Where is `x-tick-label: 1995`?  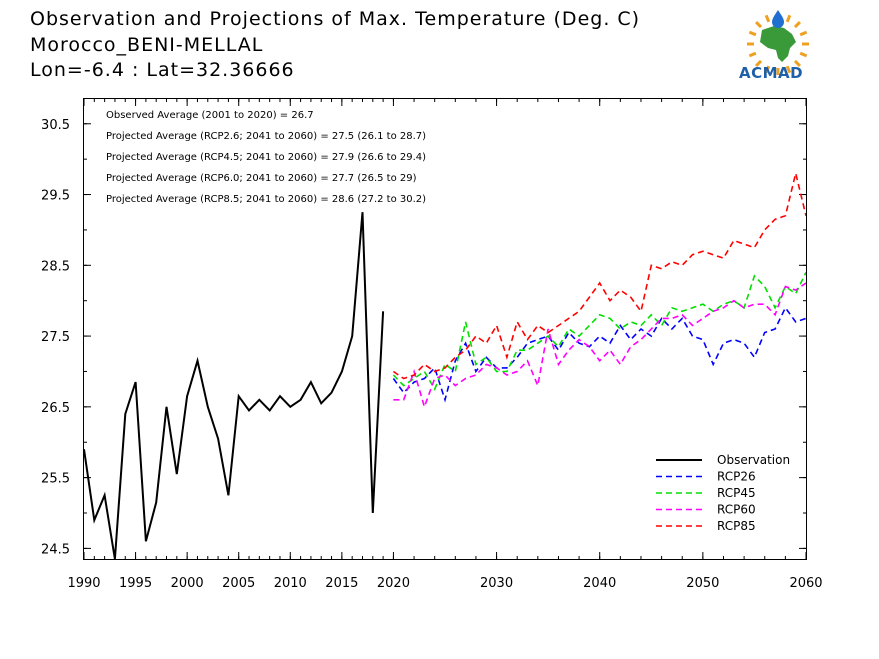 x-tick-label: 1995 is located at coordinates (135, 583).